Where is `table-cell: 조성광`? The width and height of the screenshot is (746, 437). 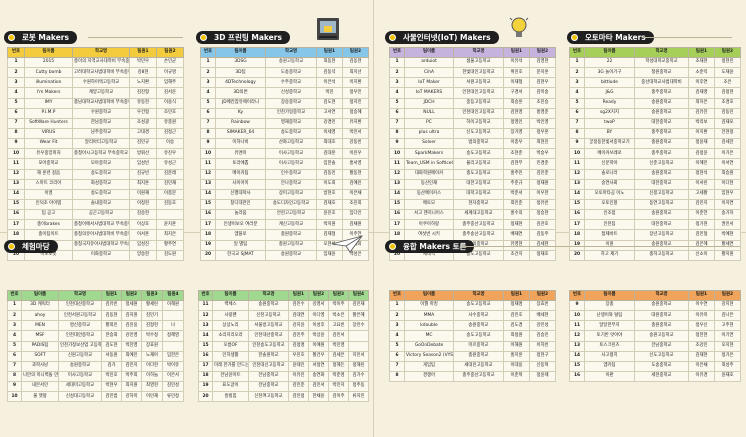
table-cell: 조성광 is located at coordinates (143, 123).